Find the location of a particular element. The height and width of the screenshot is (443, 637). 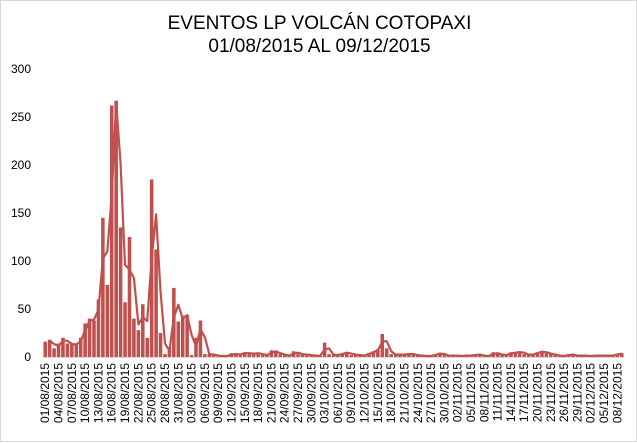

x-tick-label: 24/10/2015 is located at coordinates (418, 393).